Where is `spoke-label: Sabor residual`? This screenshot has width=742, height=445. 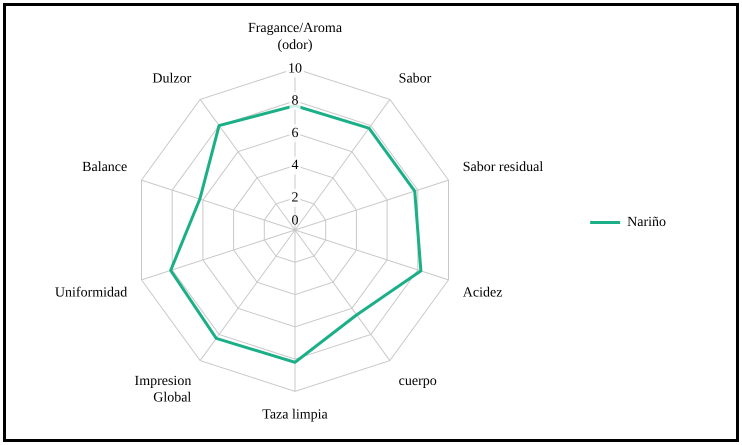 spoke-label: Sabor residual is located at coordinates (503, 167).